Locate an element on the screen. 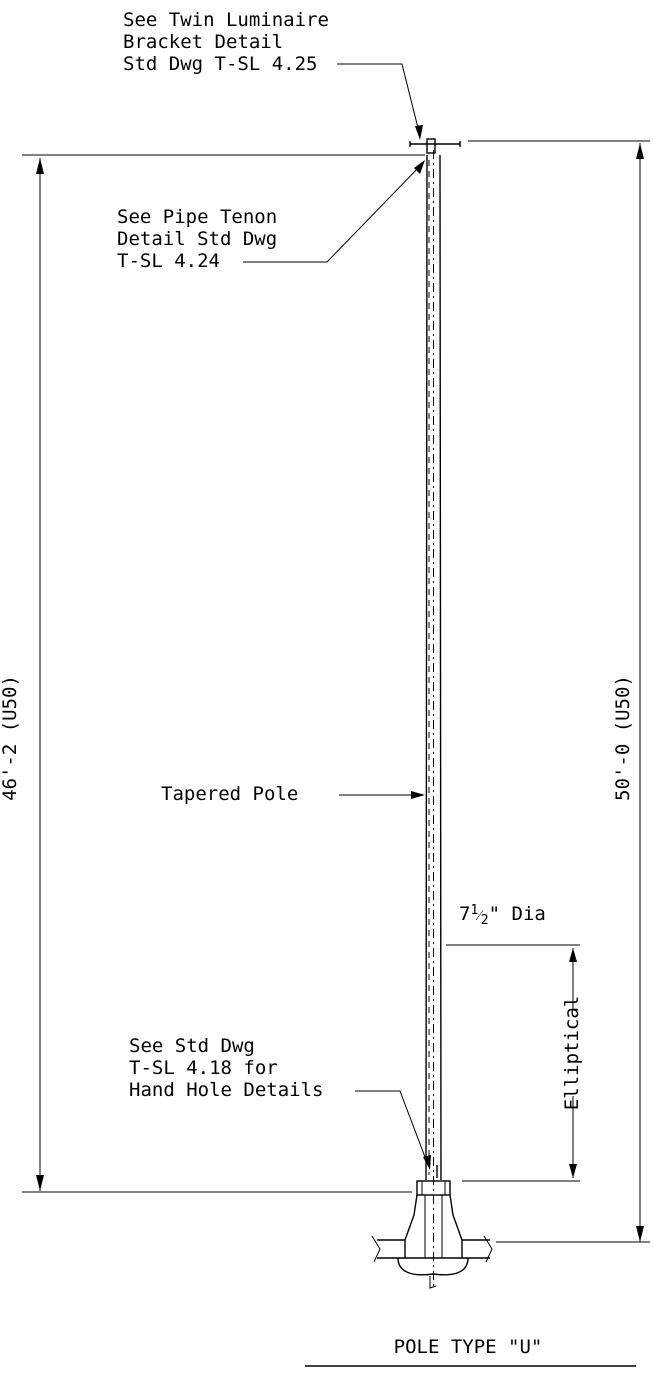 The image size is (653, 1395). right-height-label: 50'-0 (U50) is located at coordinates (623, 738).